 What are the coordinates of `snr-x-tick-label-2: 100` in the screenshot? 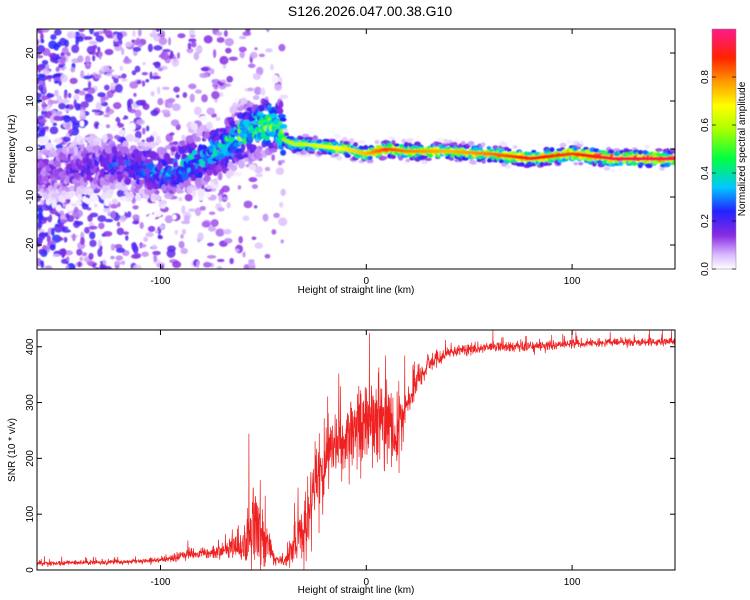 It's located at (572, 582).